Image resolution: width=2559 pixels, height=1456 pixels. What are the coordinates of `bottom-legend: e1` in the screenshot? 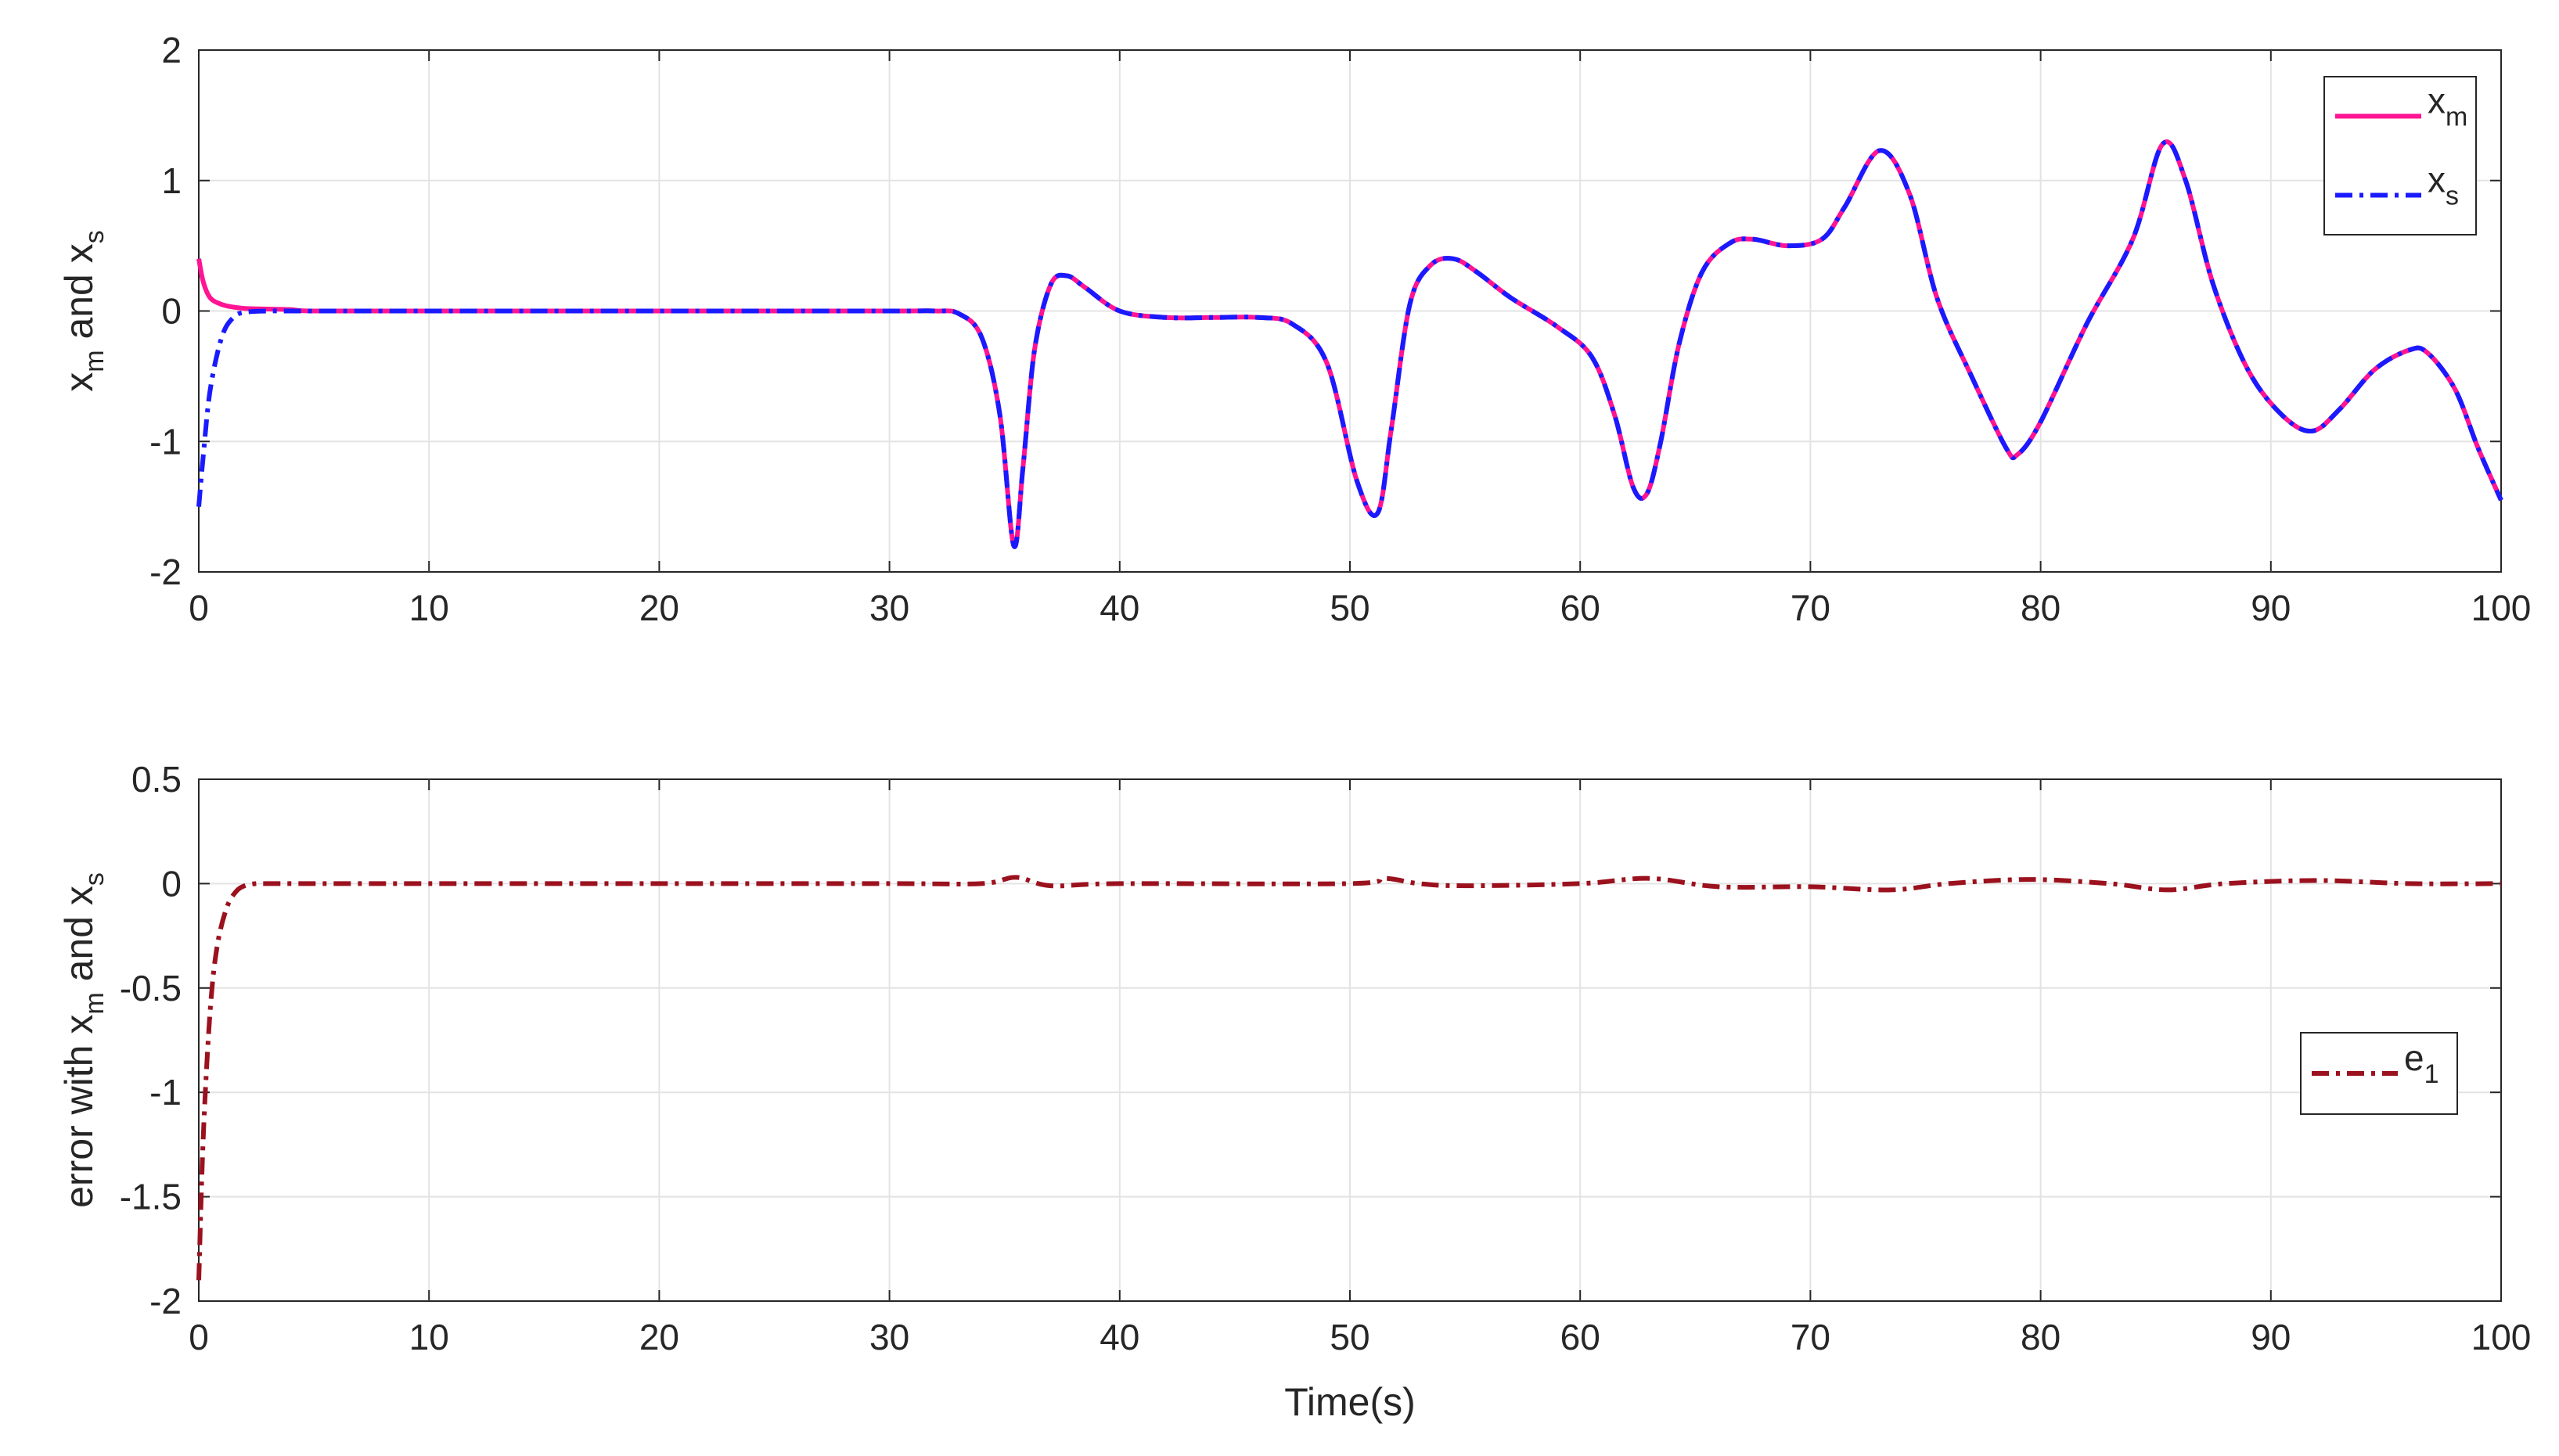 It's located at (2379, 1073).